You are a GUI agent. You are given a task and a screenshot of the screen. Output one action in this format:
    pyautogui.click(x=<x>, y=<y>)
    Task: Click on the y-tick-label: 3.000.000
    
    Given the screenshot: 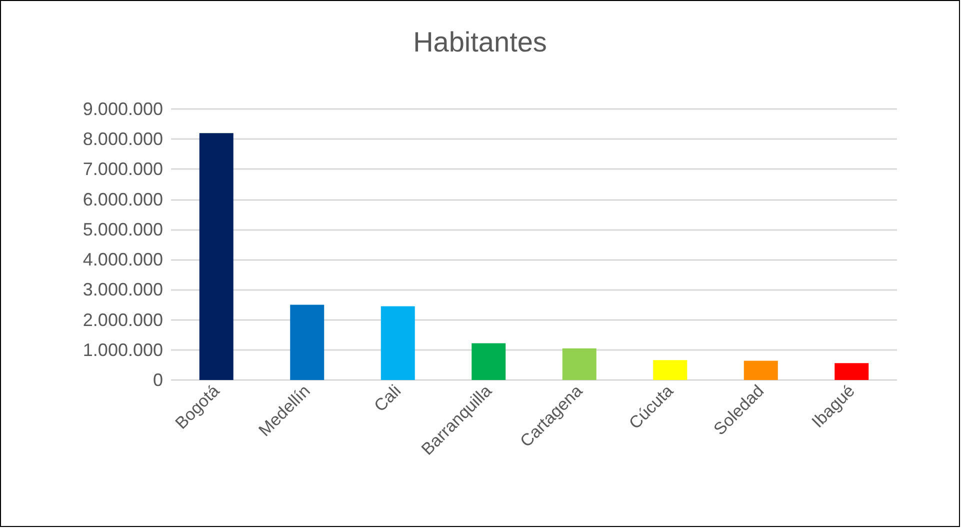 What is the action you would take?
    pyautogui.click(x=122, y=290)
    